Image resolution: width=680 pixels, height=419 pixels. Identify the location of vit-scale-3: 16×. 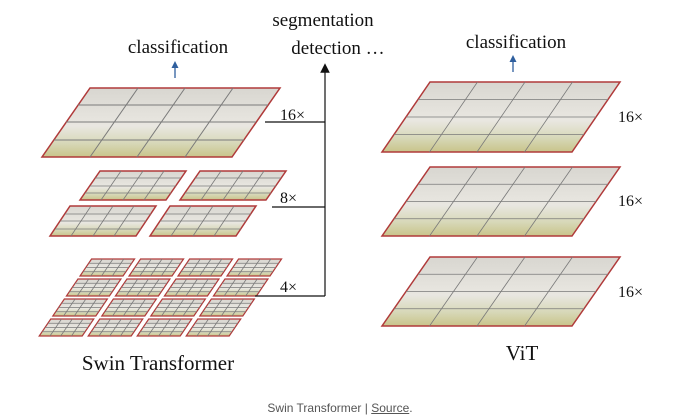
(630, 292).